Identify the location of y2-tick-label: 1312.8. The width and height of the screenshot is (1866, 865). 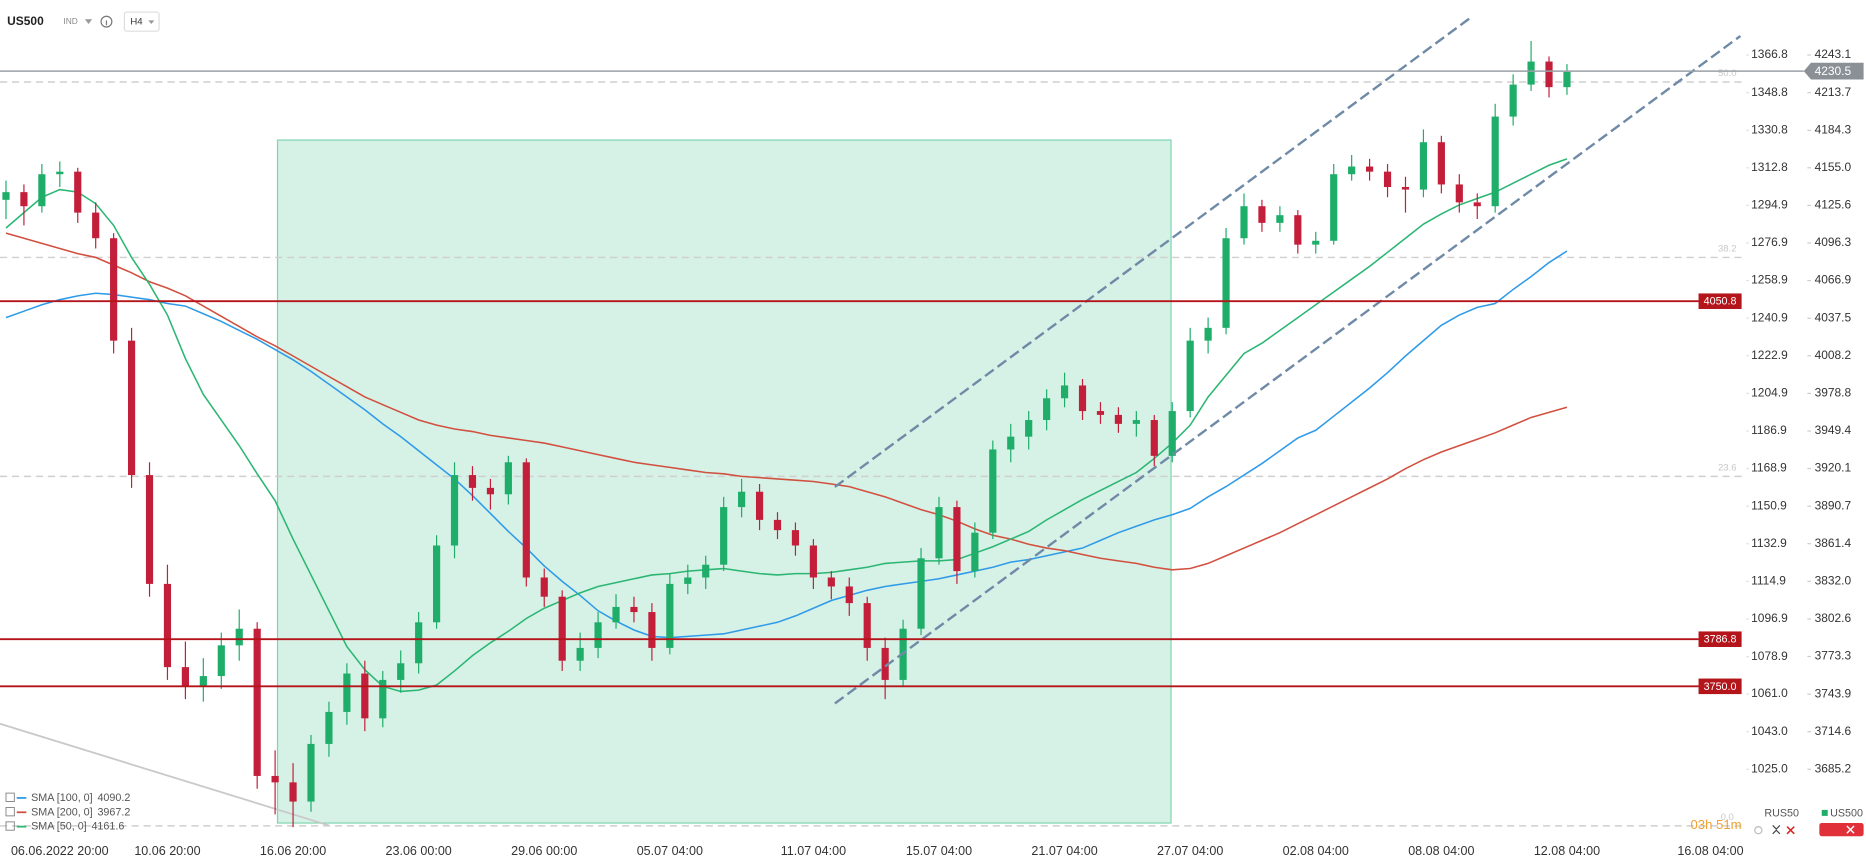
(1769, 167).